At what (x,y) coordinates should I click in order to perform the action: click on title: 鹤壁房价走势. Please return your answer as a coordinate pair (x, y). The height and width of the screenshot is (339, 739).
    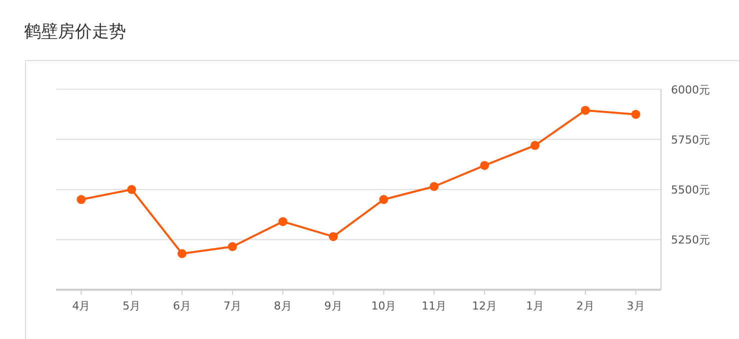
    Looking at the image, I should click on (75, 32).